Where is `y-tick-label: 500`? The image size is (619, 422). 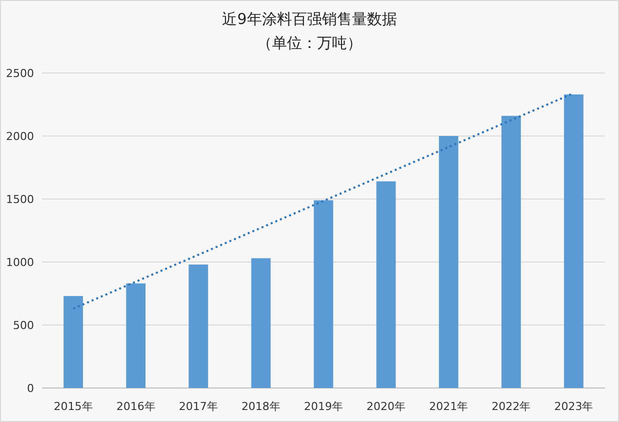
y-tick-label: 500 is located at coordinates (23, 325).